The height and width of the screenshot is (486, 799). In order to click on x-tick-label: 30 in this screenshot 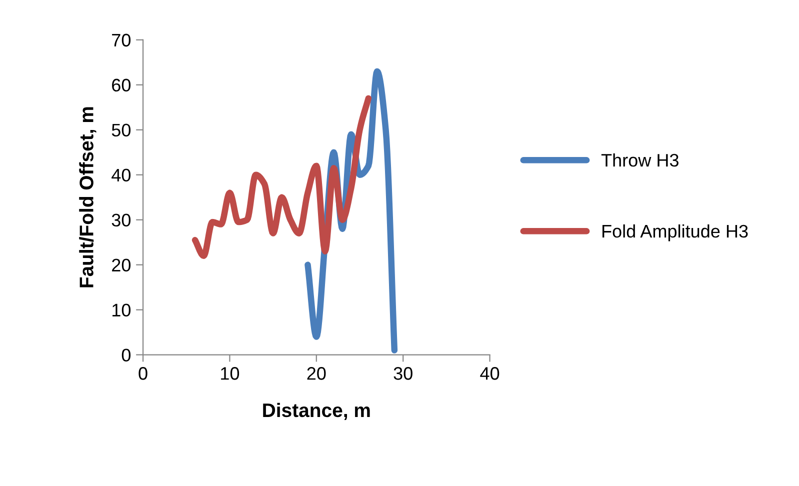, I will do `click(403, 373)`.